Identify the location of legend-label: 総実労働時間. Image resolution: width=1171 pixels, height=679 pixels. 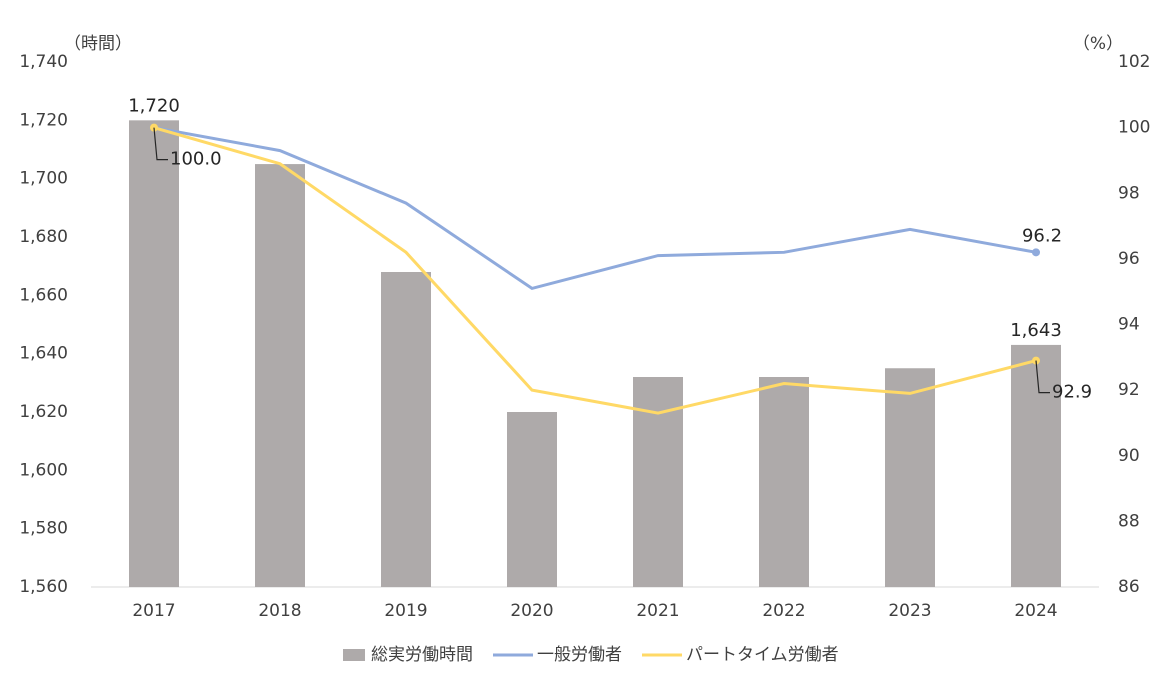
(422, 655).